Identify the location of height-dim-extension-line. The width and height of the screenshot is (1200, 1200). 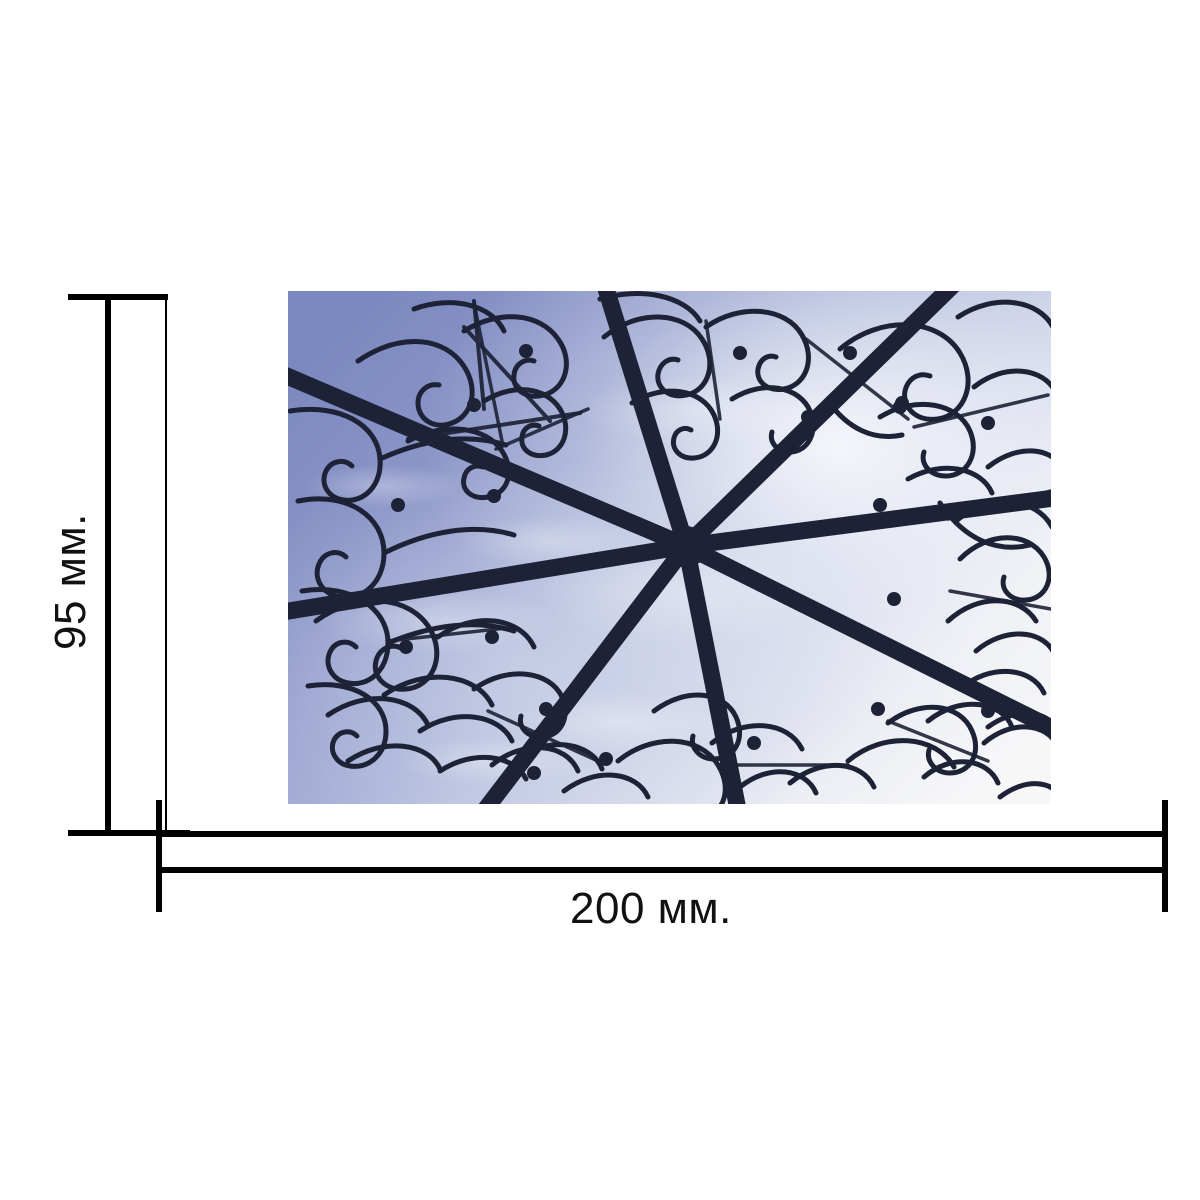
(166, 565).